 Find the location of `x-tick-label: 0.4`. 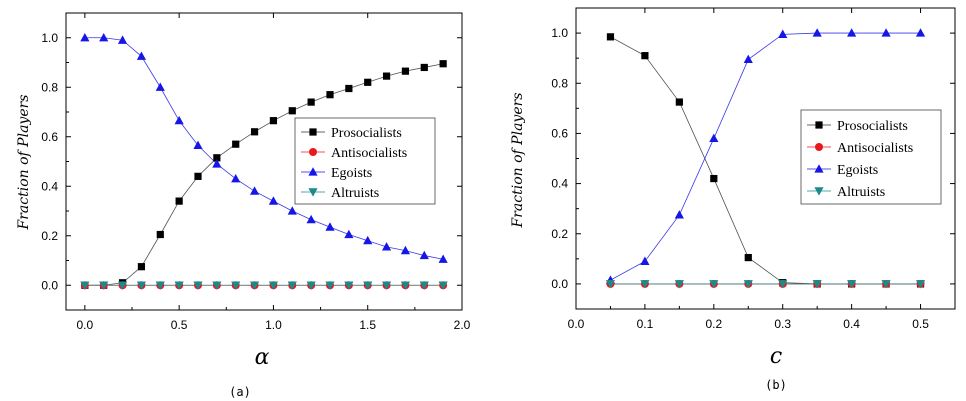

x-tick-label: 0.4 is located at coordinates (851, 324).